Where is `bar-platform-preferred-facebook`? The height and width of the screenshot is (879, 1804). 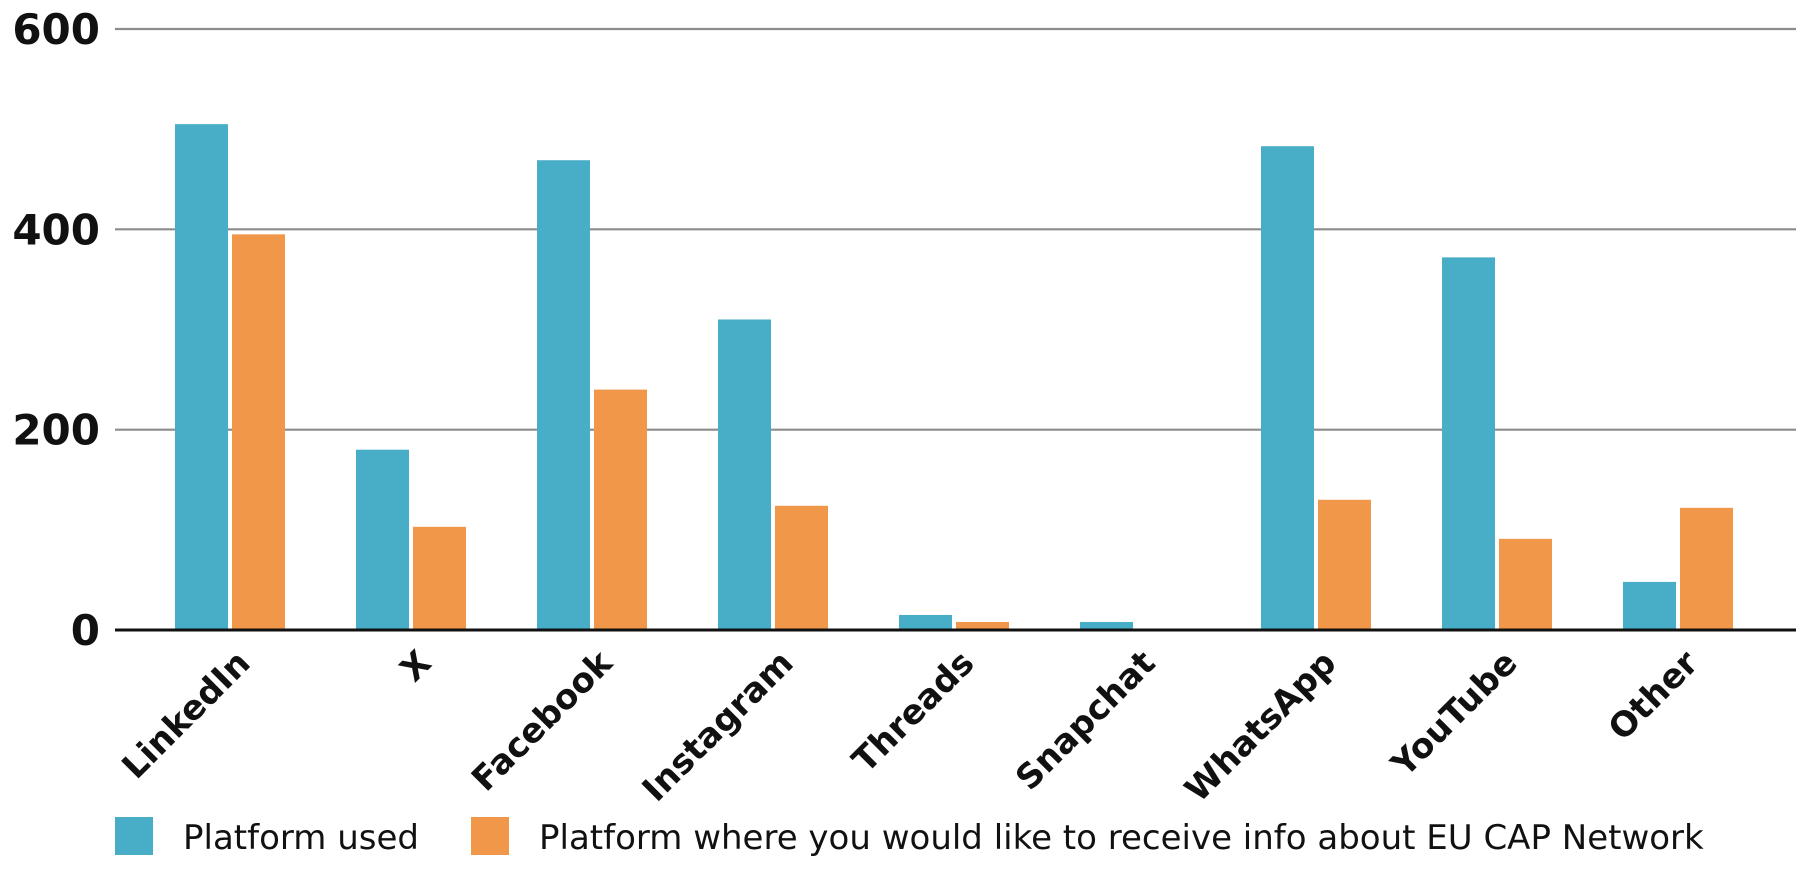
bar-platform-preferred-facebook is located at coordinates (620, 509).